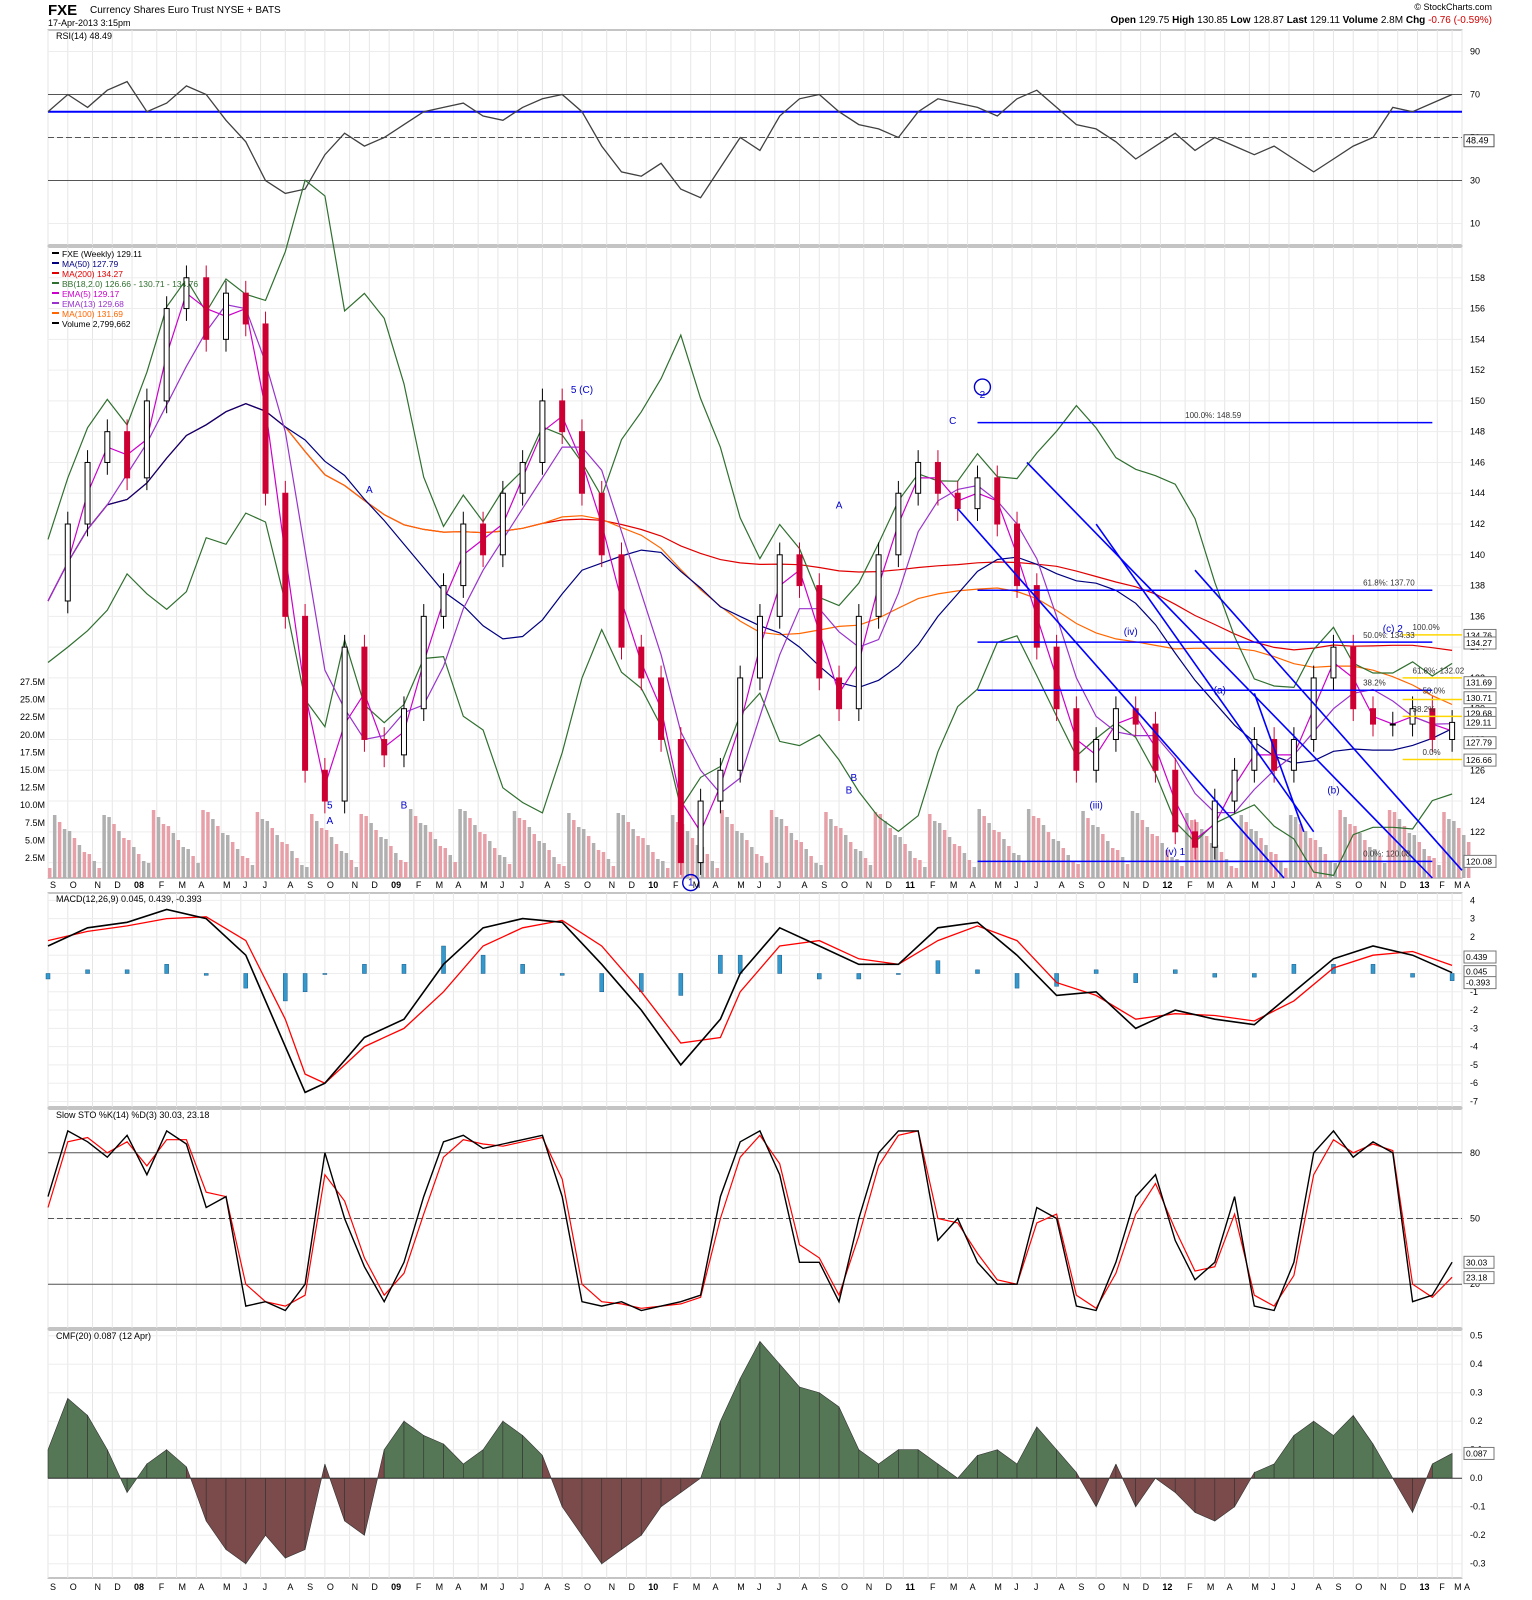 The height and width of the screenshot is (1600, 1532). I want to click on rsi-tick-label: 10, so click(1475, 224).